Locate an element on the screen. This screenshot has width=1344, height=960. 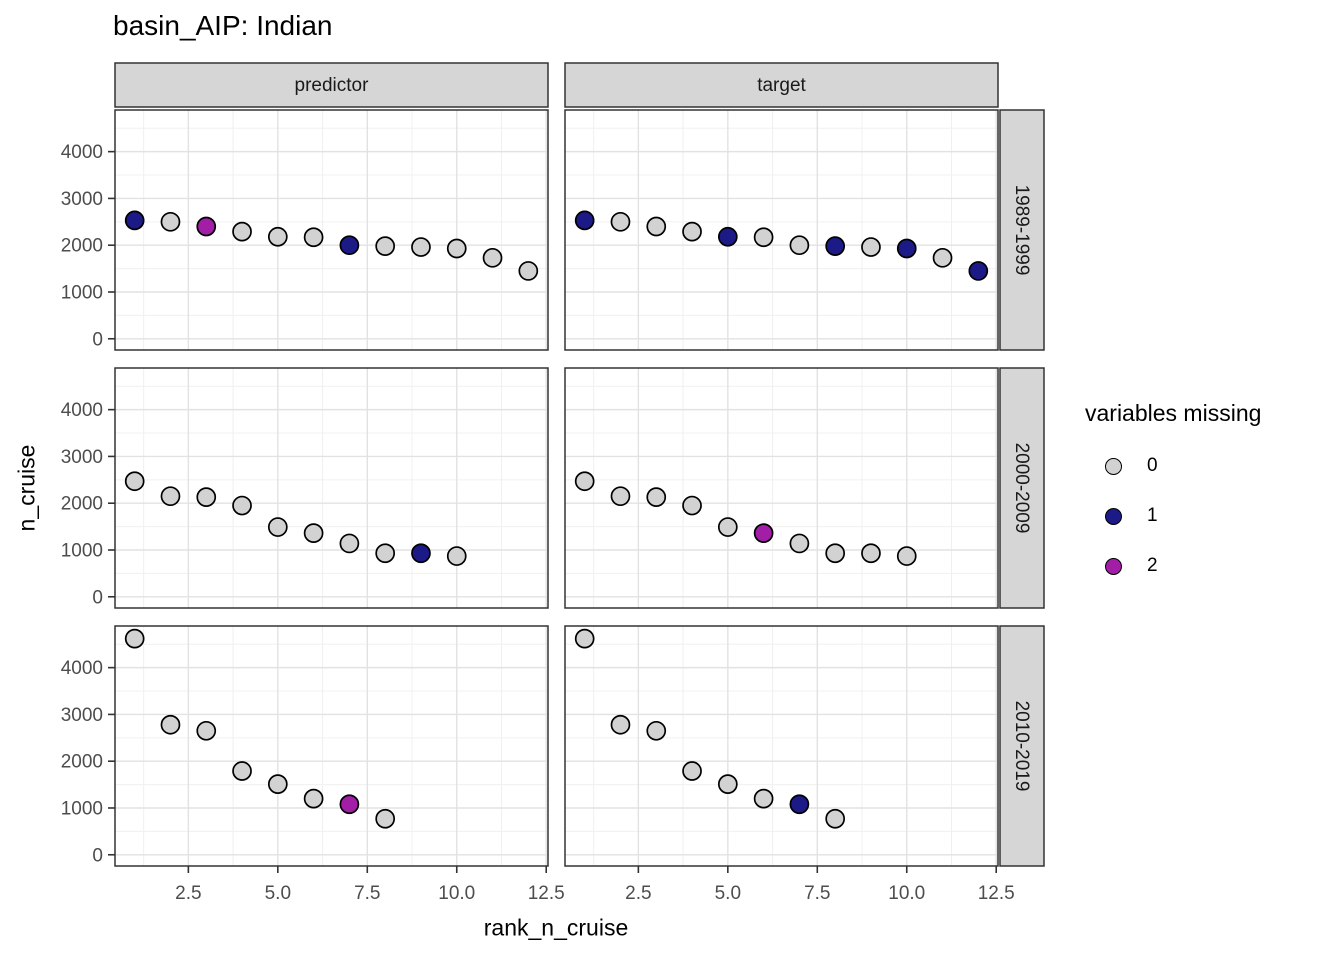
facet-row-label-2010-2019: 2010-2019 is located at coordinates (1021, 746).